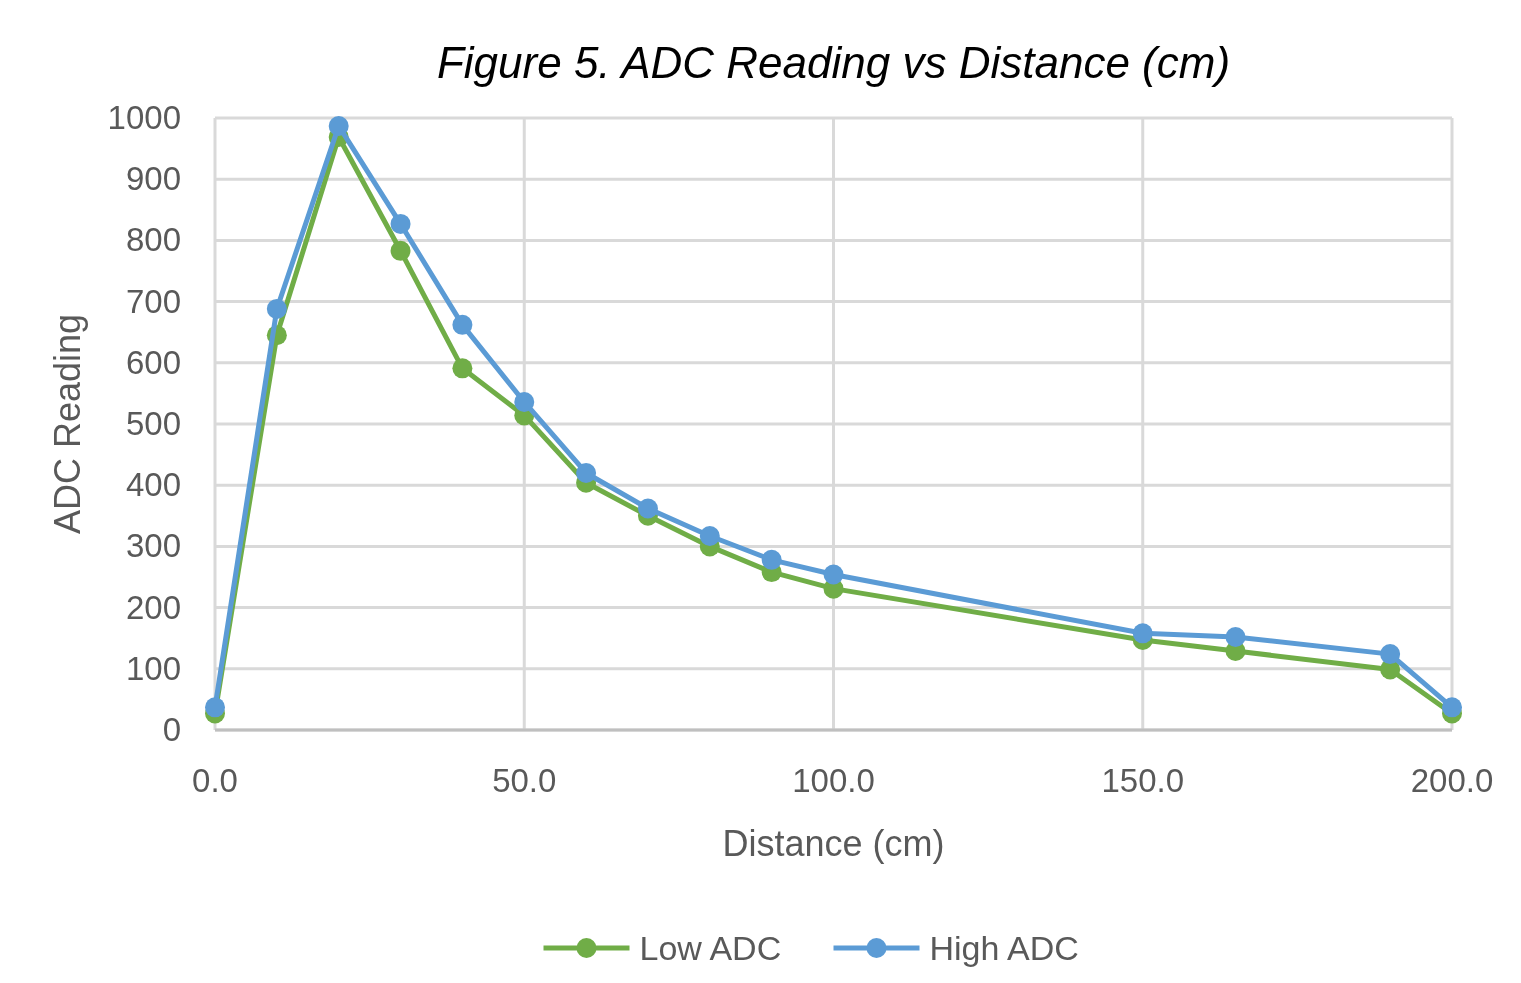 The image size is (1521, 983). I want to click on y-tick-label: 400, so click(153, 485).